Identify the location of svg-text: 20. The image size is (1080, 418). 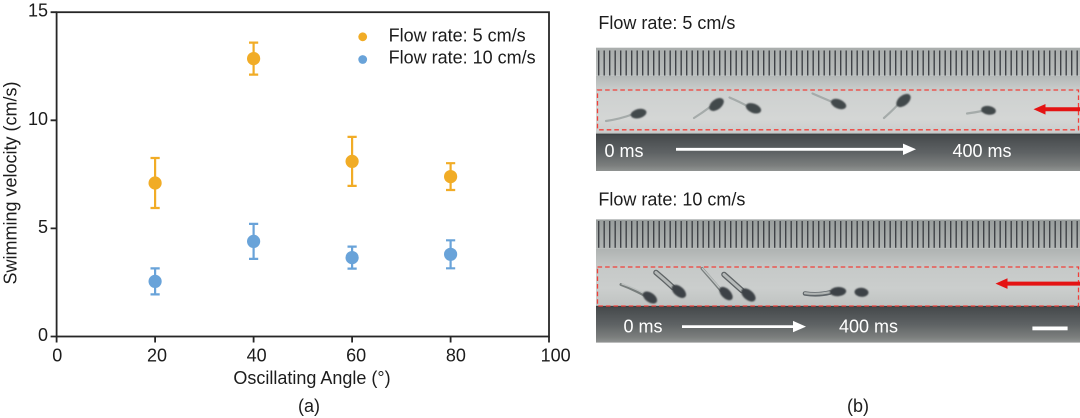
(157, 356).